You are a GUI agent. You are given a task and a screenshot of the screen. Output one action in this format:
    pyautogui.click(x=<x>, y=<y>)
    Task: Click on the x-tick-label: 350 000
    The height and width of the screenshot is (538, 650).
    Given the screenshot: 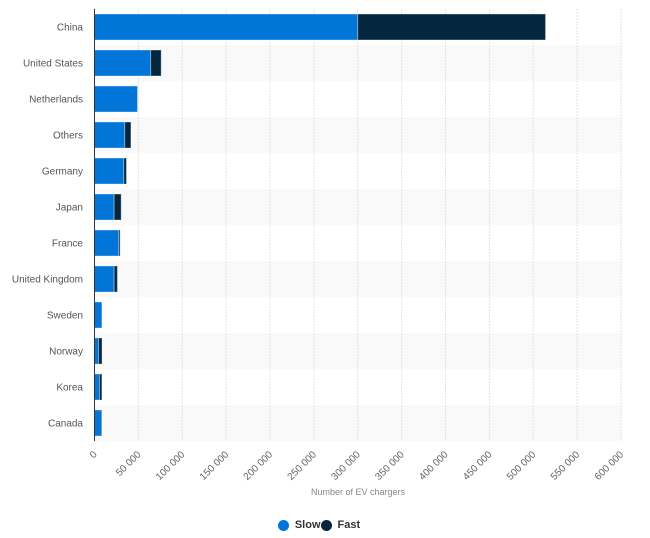 What is the action you would take?
    pyautogui.click(x=390, y=466)
    